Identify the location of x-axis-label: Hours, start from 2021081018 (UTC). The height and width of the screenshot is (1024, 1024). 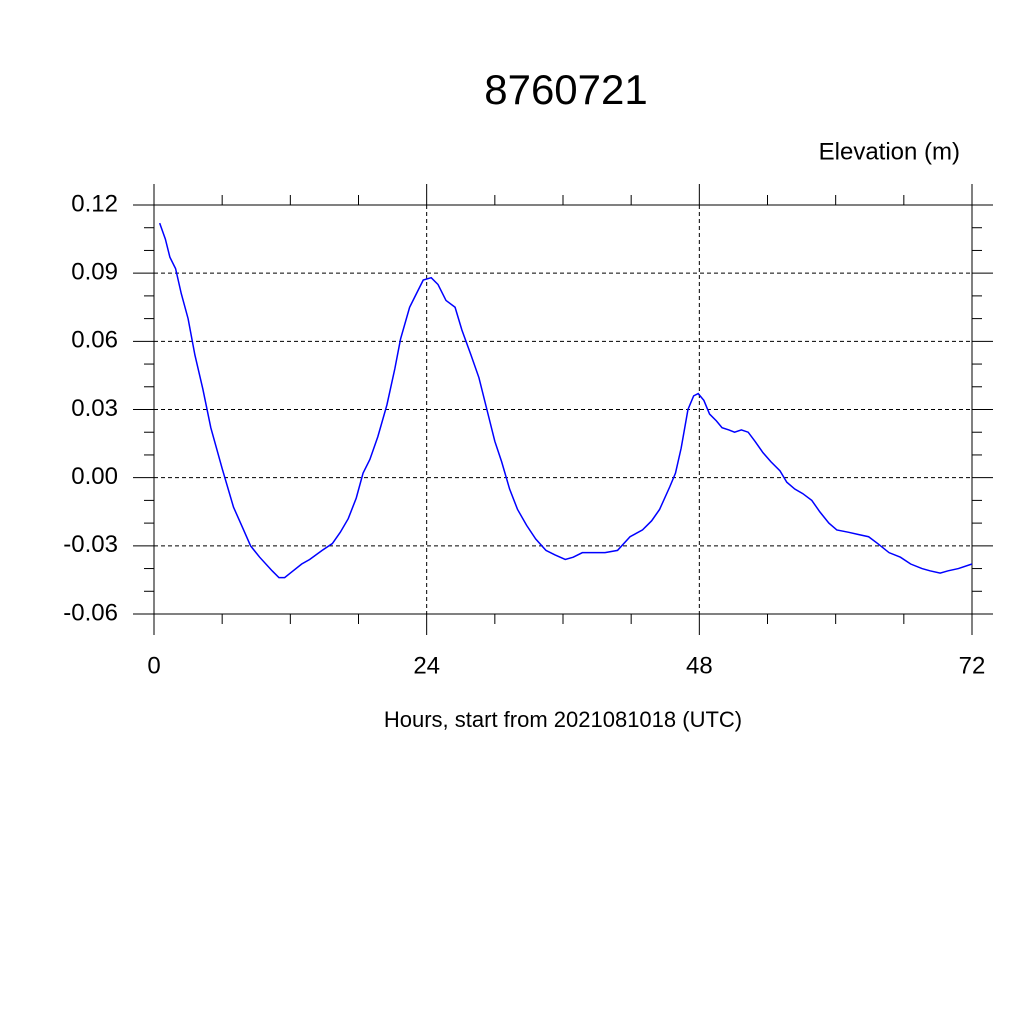
(563, 719).